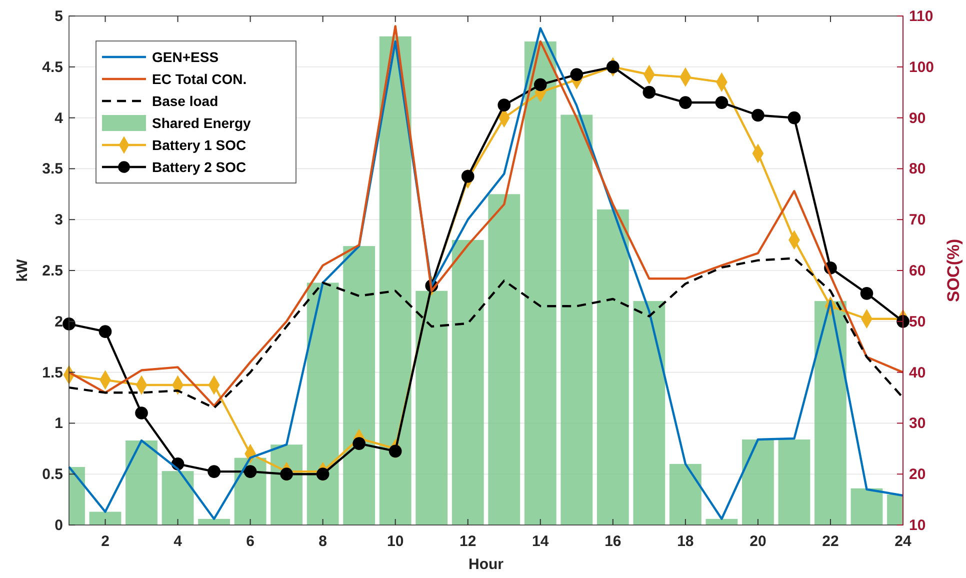 The width and height of the screenshot is (966, 578). What do you see at coordinates (917, 373) in the screenshot?
I see `y2-tick-label: 40` at bounding box center [917, 373].